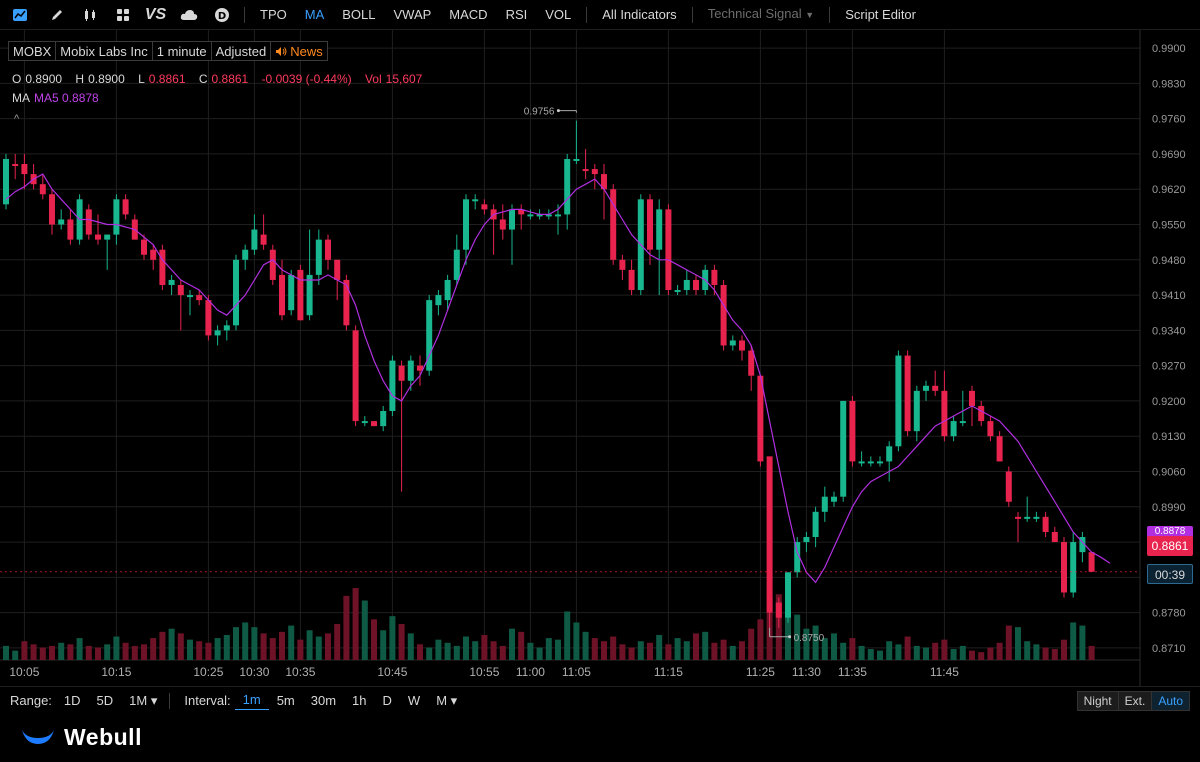 The height and width of the screenshot is (762, 1200). Describe the element at coordinates (32, 51) in the screenshot. I see `symbol-ticker: MOBX` at that location.